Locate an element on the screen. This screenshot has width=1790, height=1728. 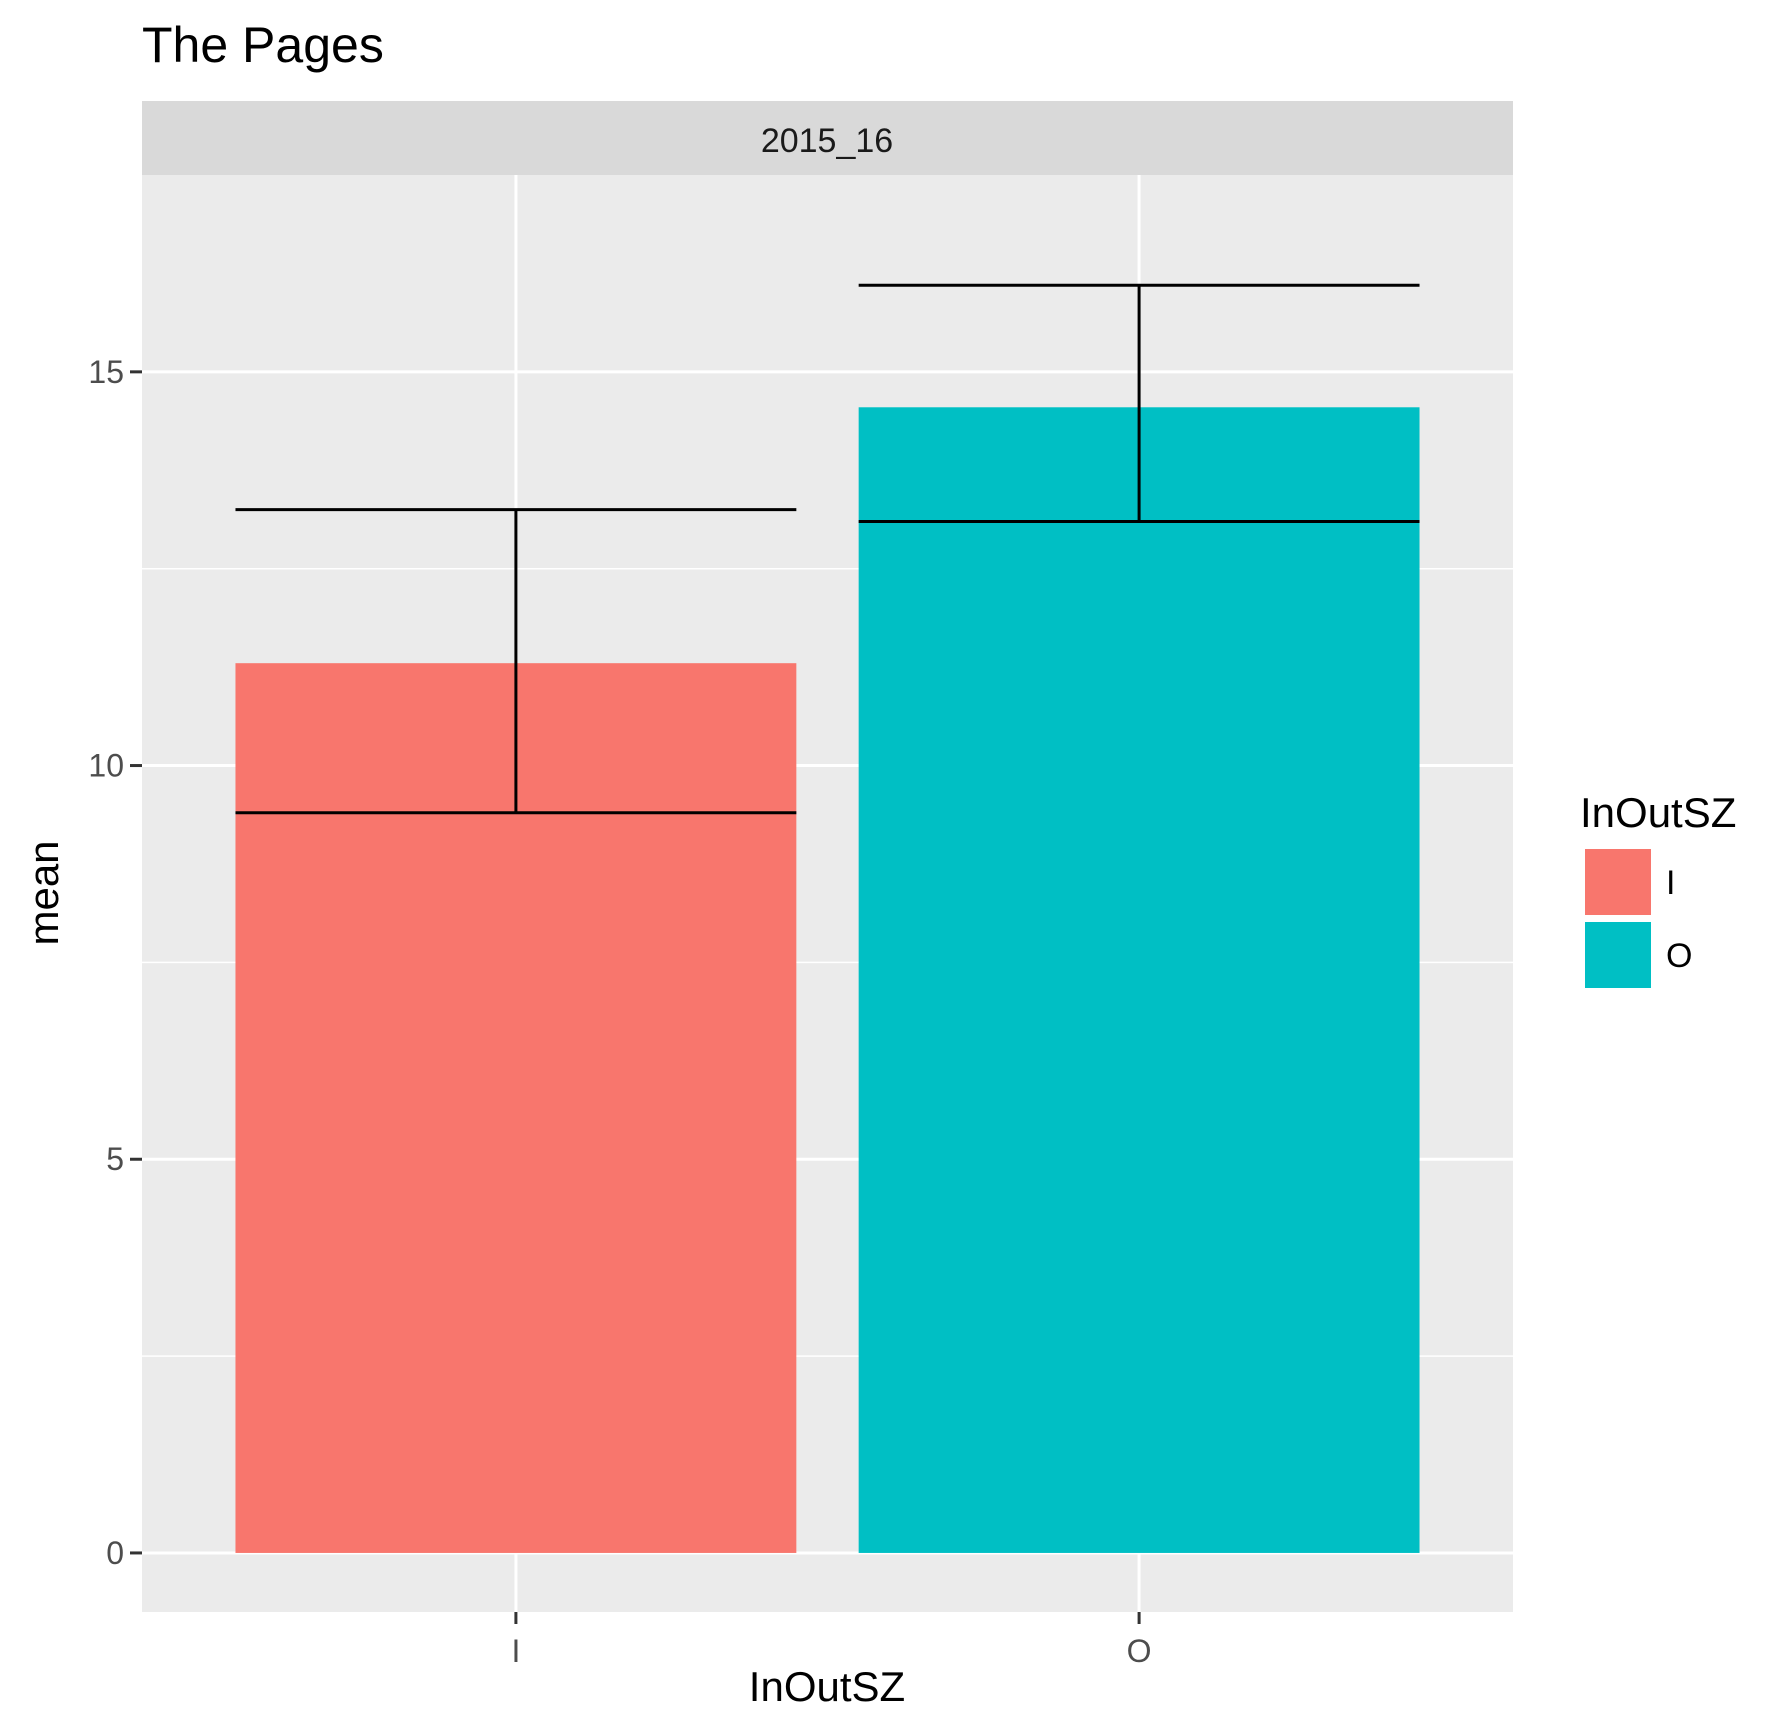
legend-key-I is located at coordinates (1618, 882).